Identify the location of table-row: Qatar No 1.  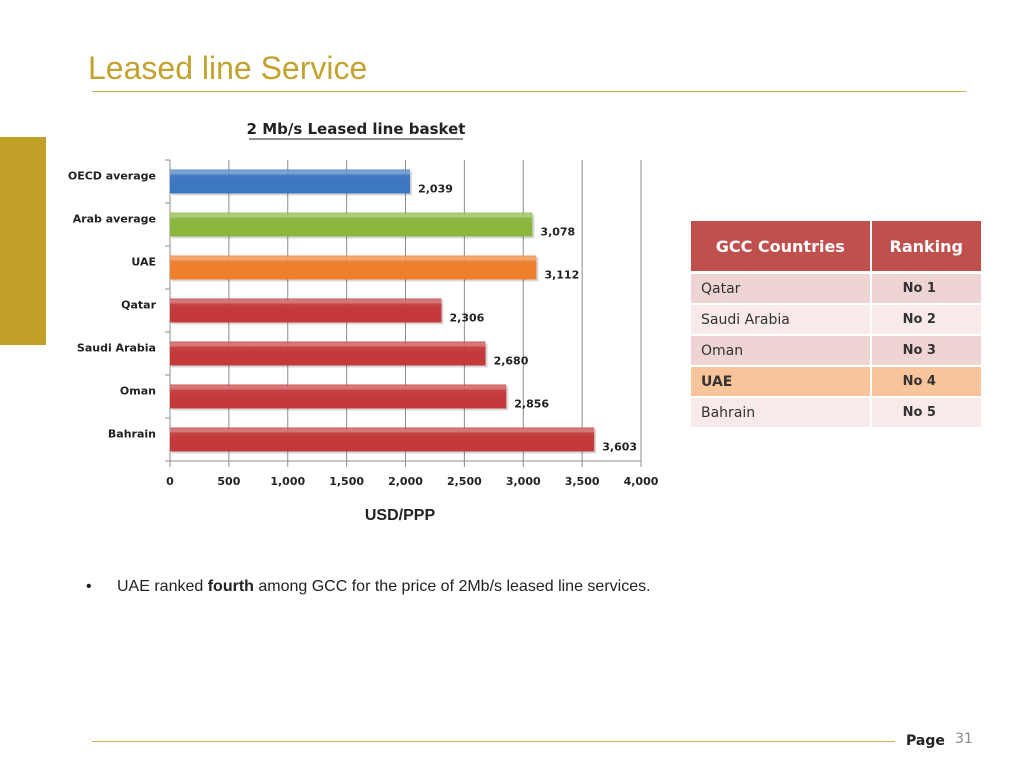
(836, 289).